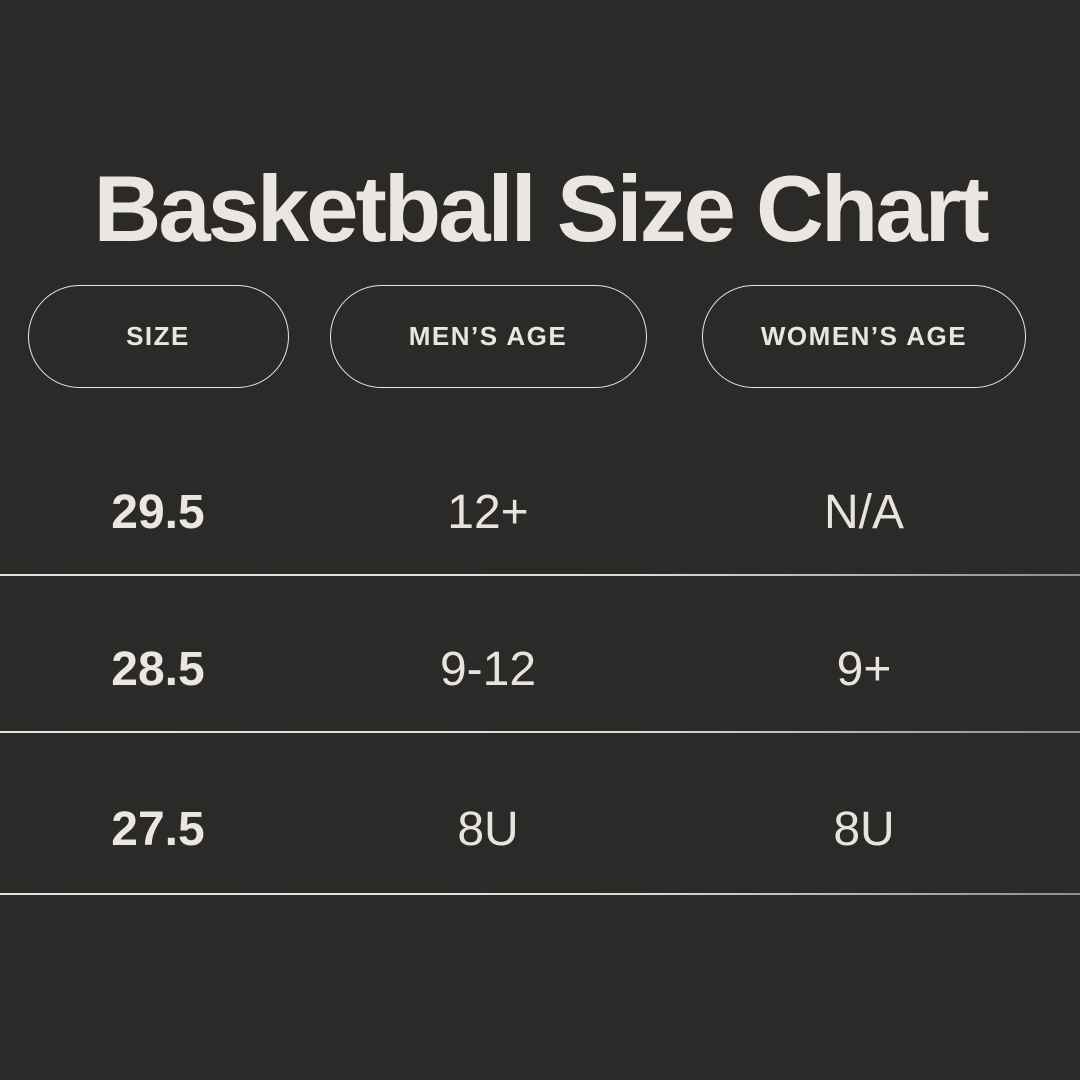 The image size is (1080, 1080). What do you see at coordinates (158, 669) in the screenshot?
I see `size-value: 28.5` at bounding box center [158, 669].